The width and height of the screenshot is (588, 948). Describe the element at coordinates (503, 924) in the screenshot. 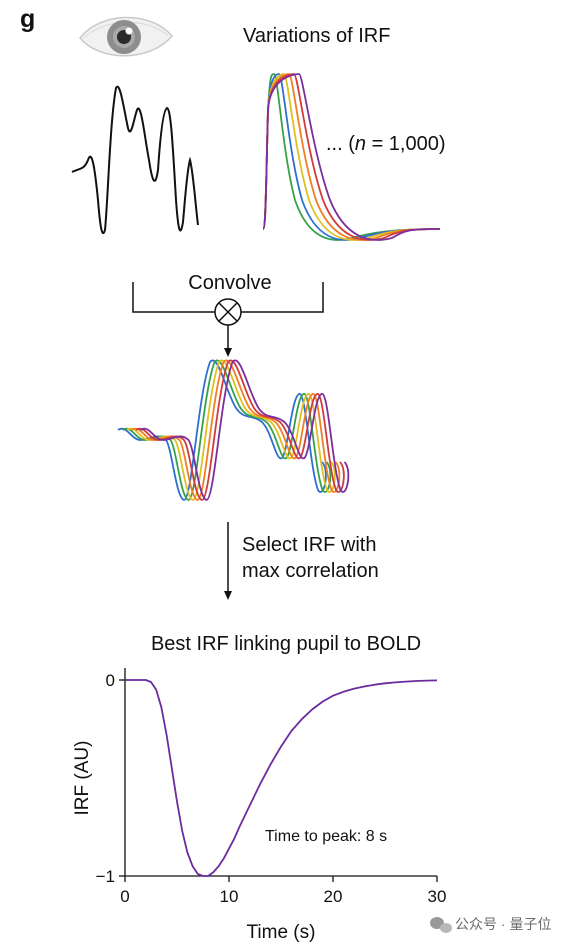

I see `watermark-text: 公众号 · 量子位` at that location.